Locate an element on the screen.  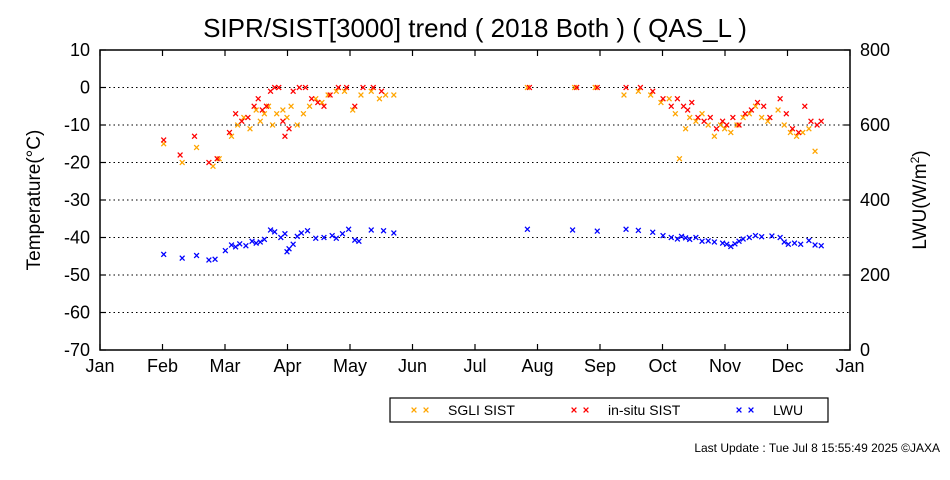
x-tick-label: Jun is located at coordinates (412, 366).